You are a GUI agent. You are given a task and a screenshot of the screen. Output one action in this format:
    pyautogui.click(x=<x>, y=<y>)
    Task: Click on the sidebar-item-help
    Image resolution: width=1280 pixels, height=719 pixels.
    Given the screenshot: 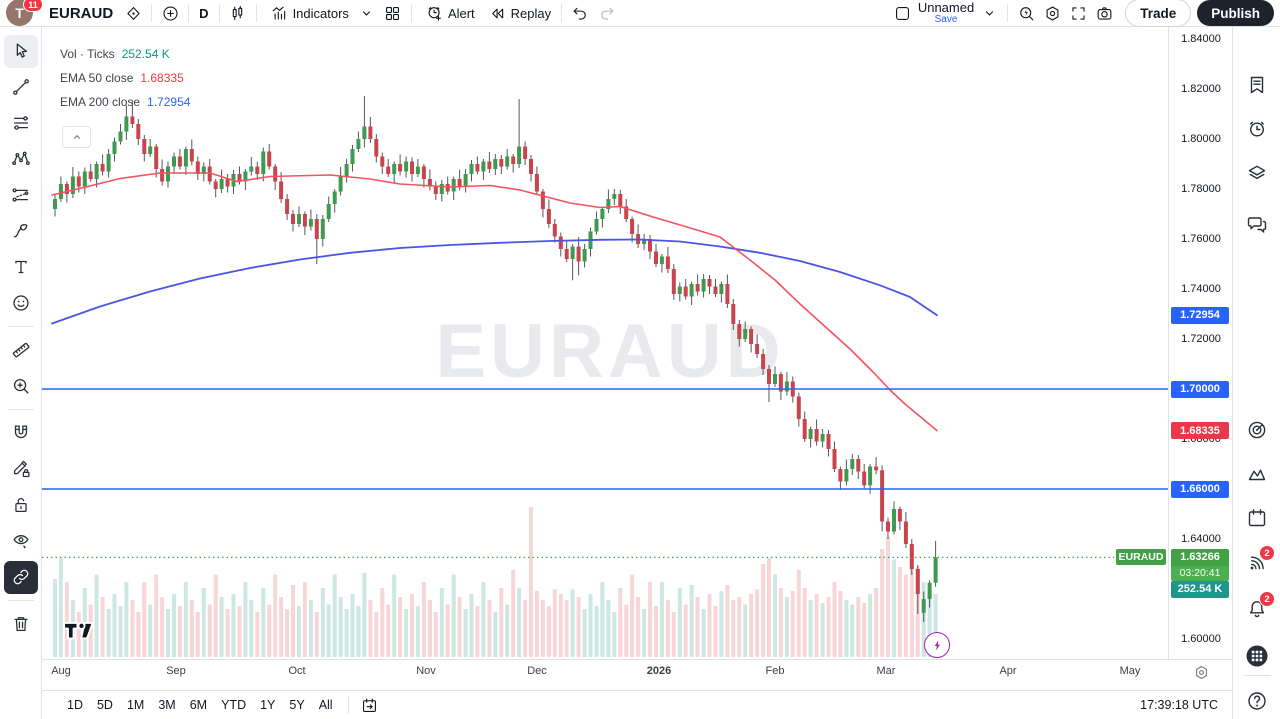 What is the action you would take?
    pyautogui.click(x=1257, y=701)
    